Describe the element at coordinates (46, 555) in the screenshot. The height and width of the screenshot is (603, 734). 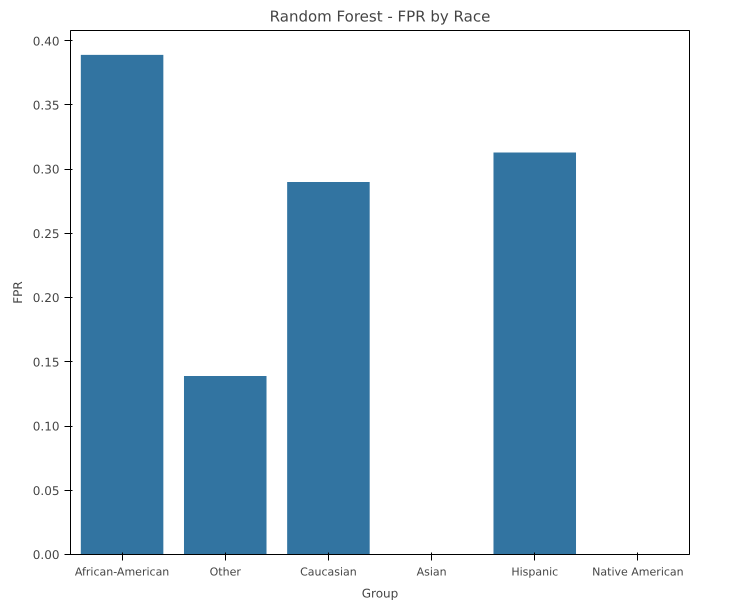
I see `y-tick-label: 0.00` at that location.